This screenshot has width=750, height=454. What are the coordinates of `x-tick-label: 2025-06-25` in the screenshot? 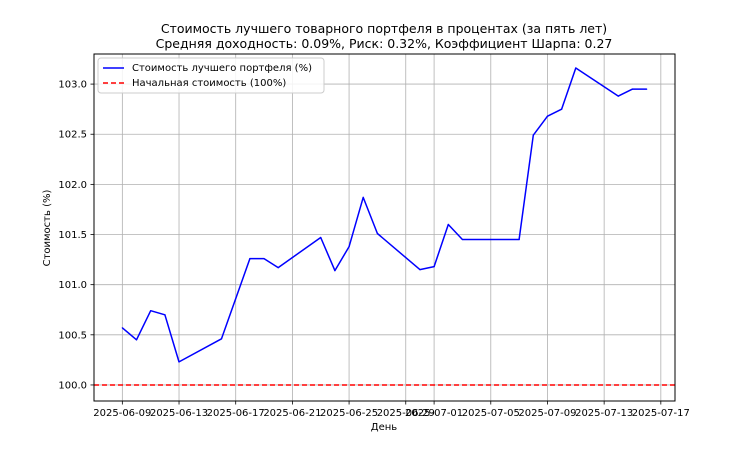 It's located at (349, 413).